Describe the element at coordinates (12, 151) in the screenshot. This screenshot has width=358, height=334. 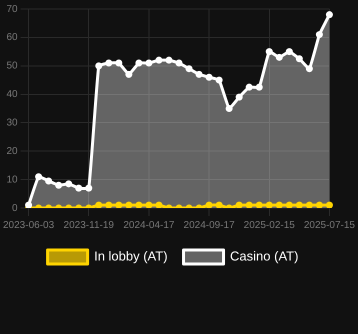
I see `y-tick-label: 20` at that location.